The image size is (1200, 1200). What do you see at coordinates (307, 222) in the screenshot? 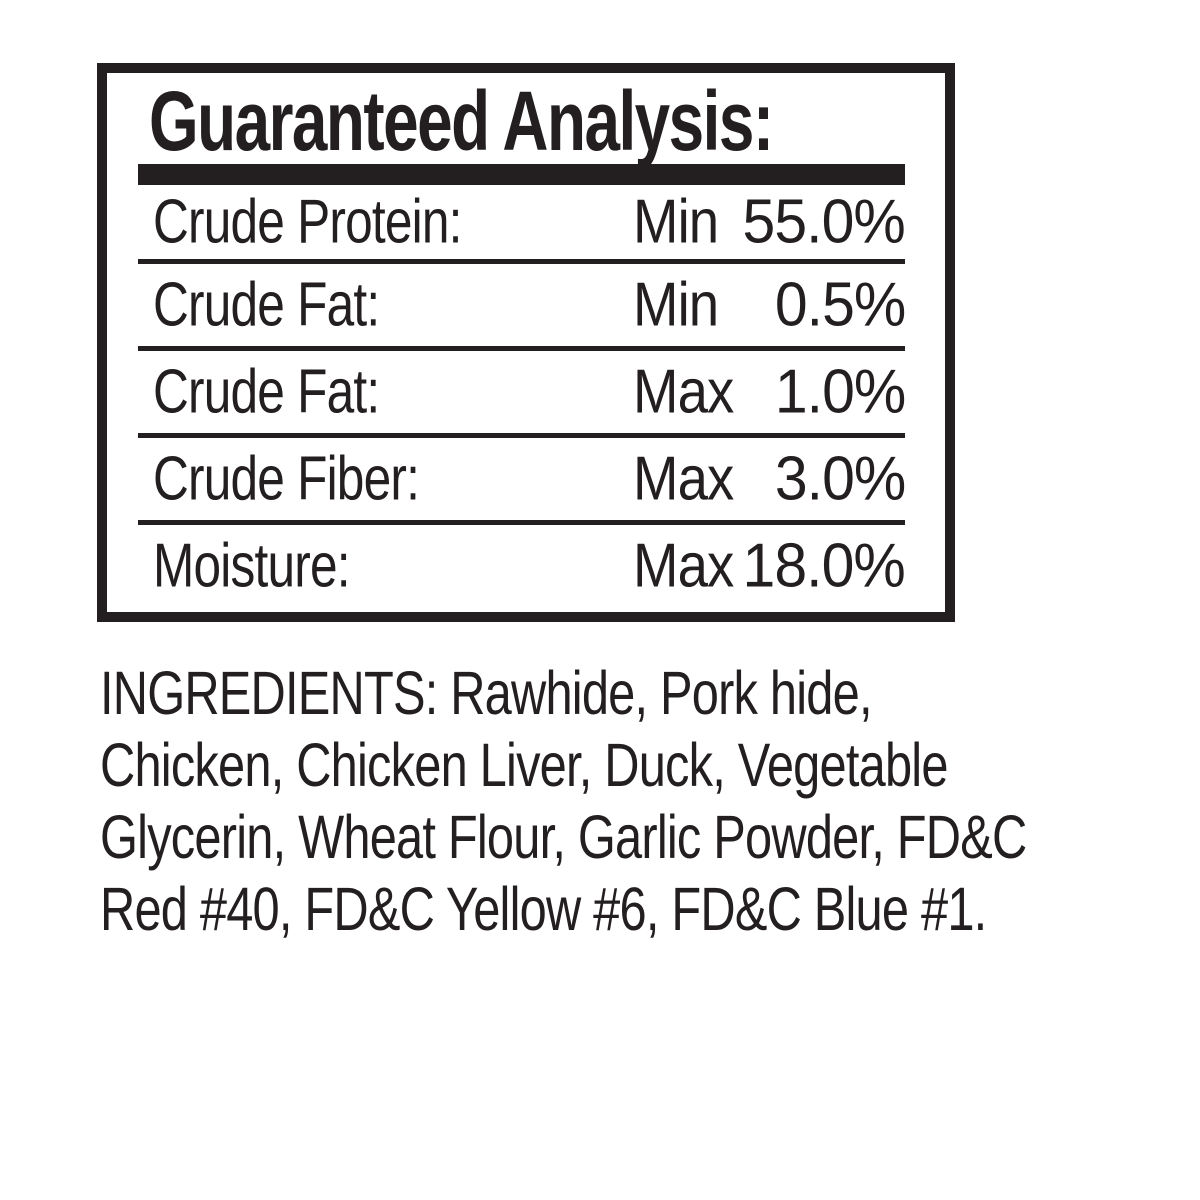
I see `nutrient-label: Crude Protein:` at bounding box center [307, 222].